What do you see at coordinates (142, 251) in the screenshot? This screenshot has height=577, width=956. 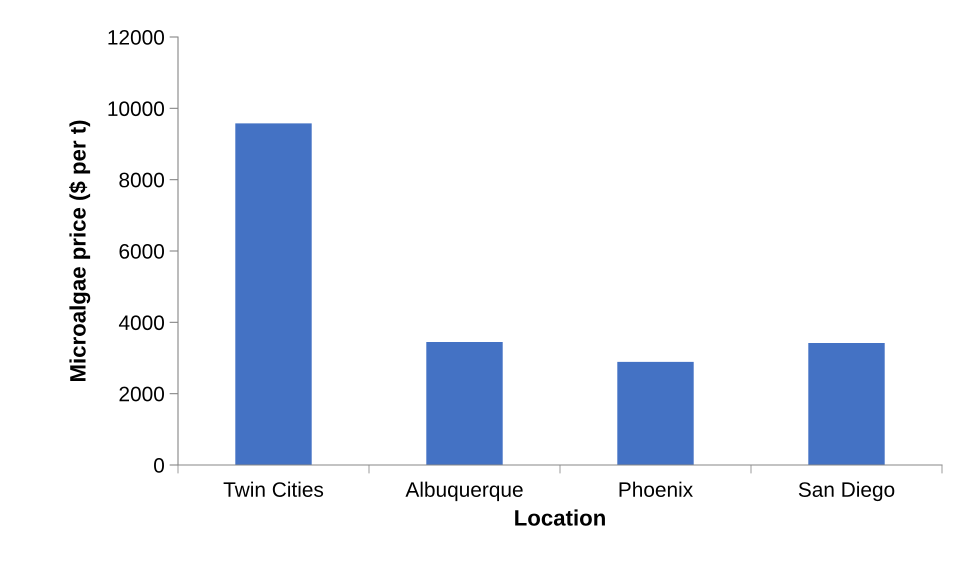 I see `y-tick-label: 6000` at bounding box center [142, 251].